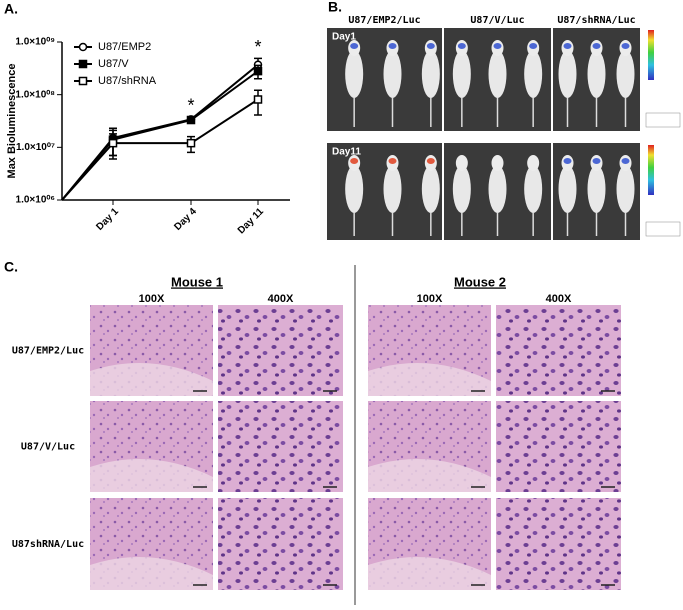  What do you see at coordinates (596, 20) in the screenshot?
I see `column-label: U87/shRNA/Luc` at bounding box center [596, 20].